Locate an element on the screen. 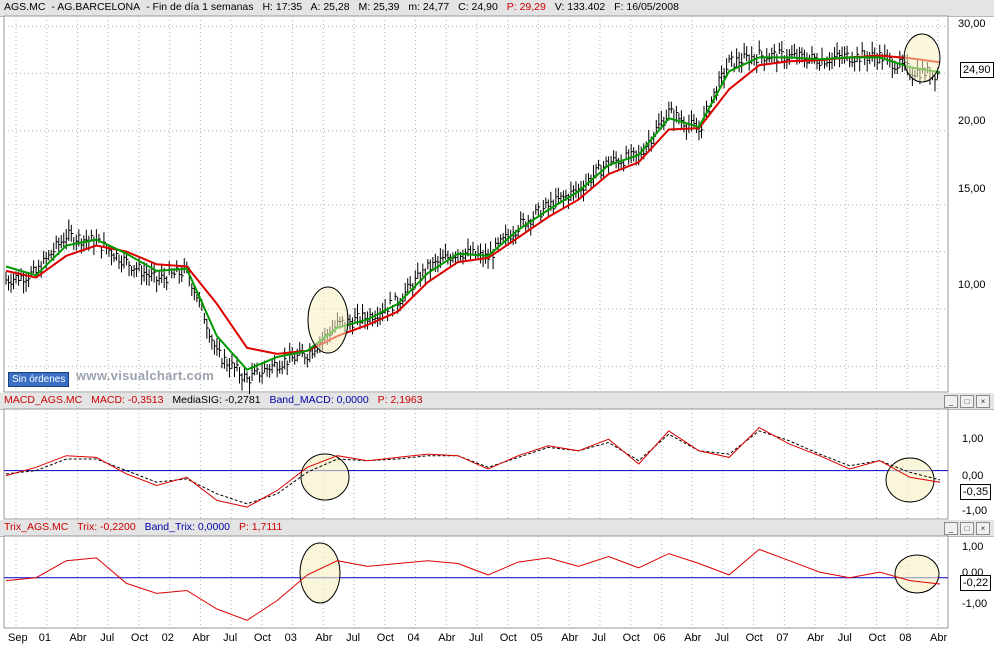 The image size is (994, 646). p-label: P: 29,29 is located at coordinates (526, 7).